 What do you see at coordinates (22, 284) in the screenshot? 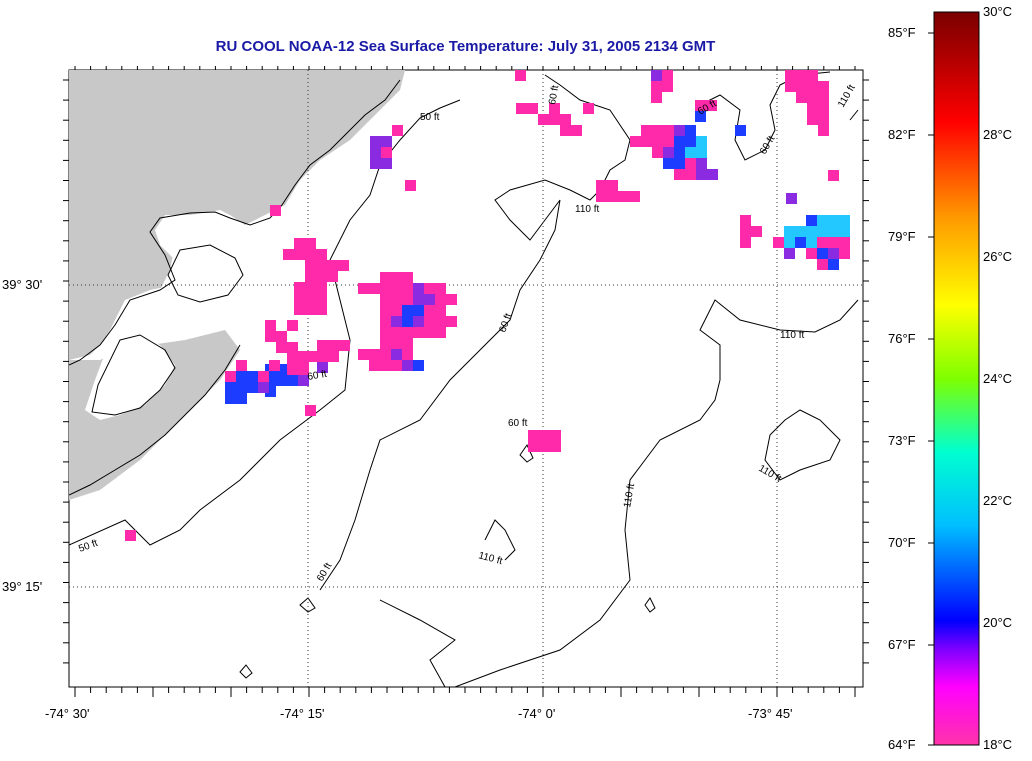
I see `y-tick-label: 39° 30'` at bounding box center [22, 284].